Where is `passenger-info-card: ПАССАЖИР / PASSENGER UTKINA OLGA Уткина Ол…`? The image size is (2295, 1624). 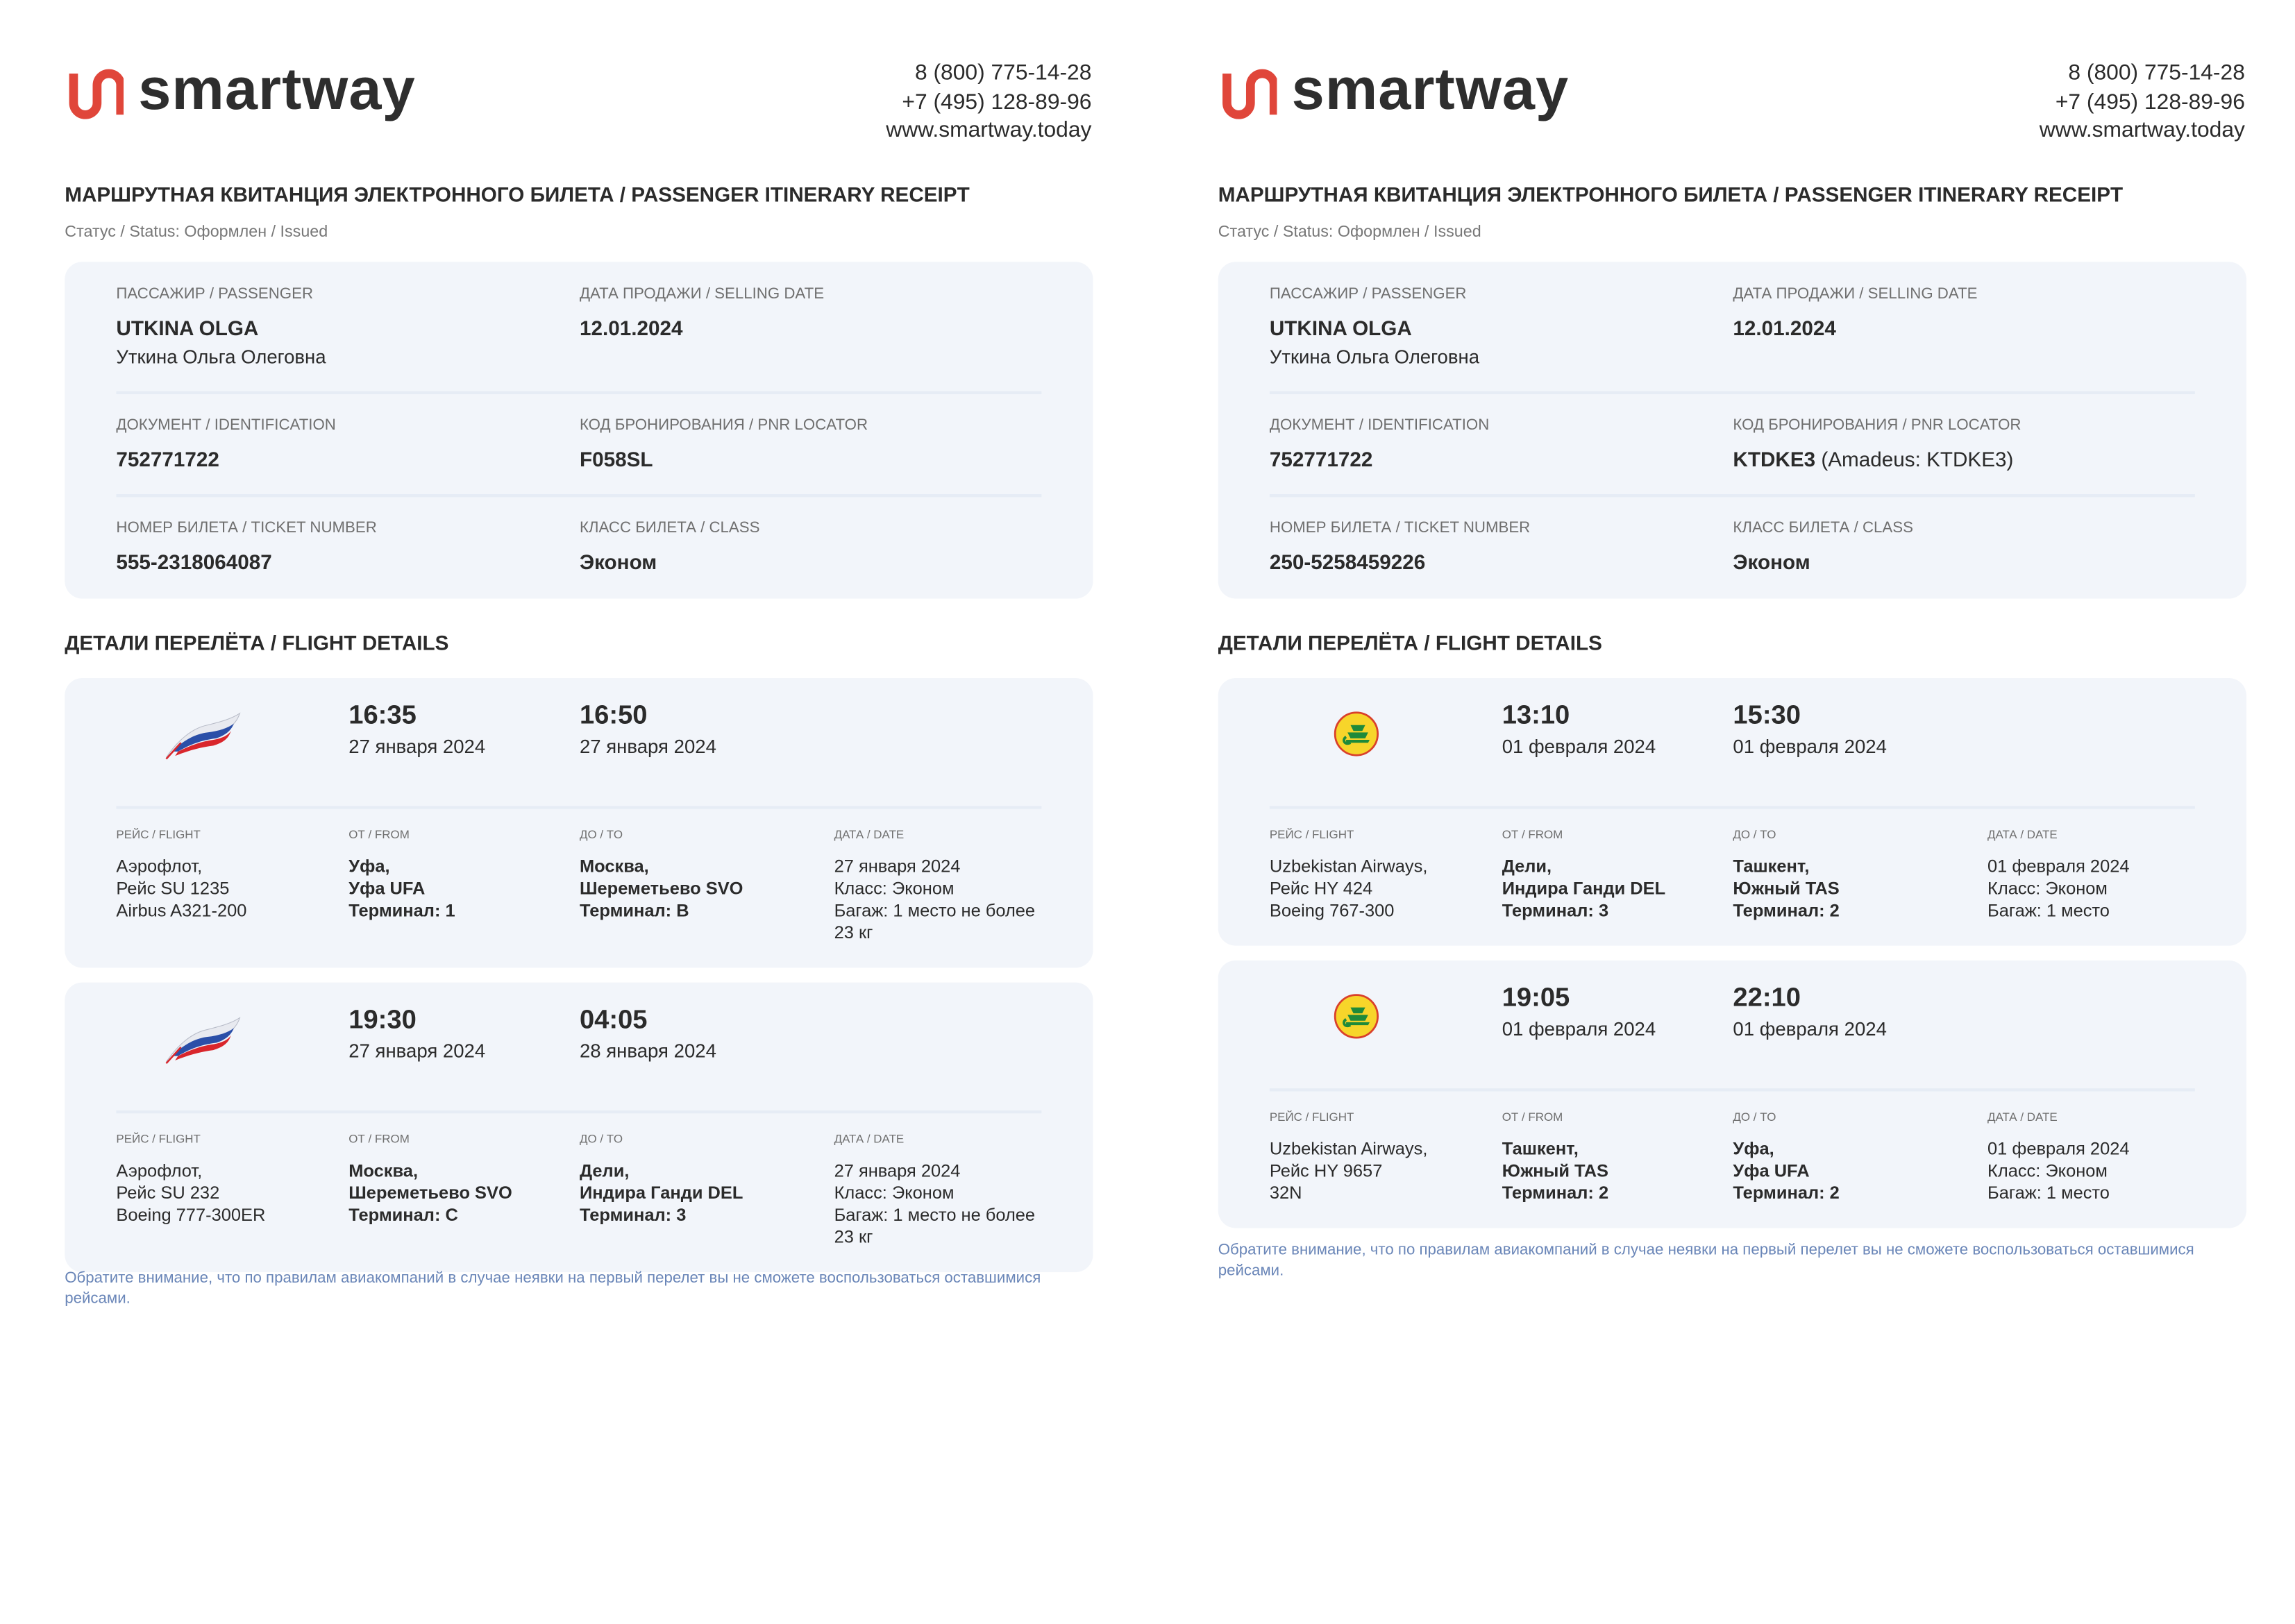 passenger-info-card: ПАССАЖИР / PASSENGER UTKINA OLGA Уткина Ол… is located at coordinates (579, 430).